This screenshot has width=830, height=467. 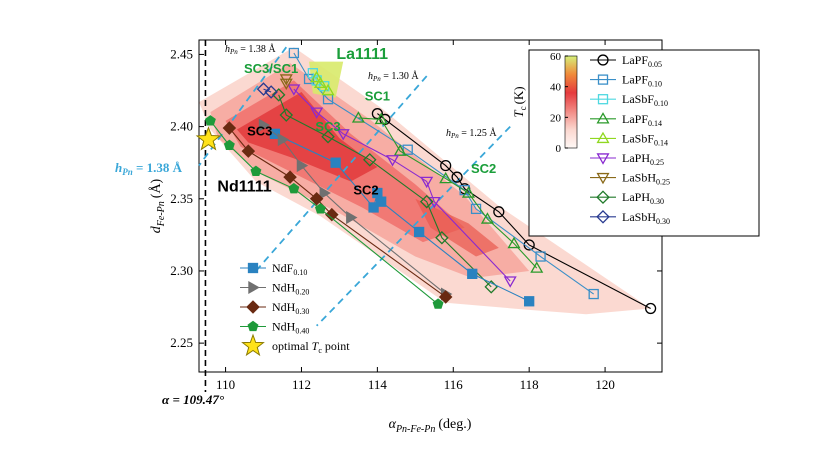 What do you see at coordinates (627, 198) in the screenshot?
I see `legend-right-entry-laph-030: LaPH0.30` at bounding box center [627, 198].